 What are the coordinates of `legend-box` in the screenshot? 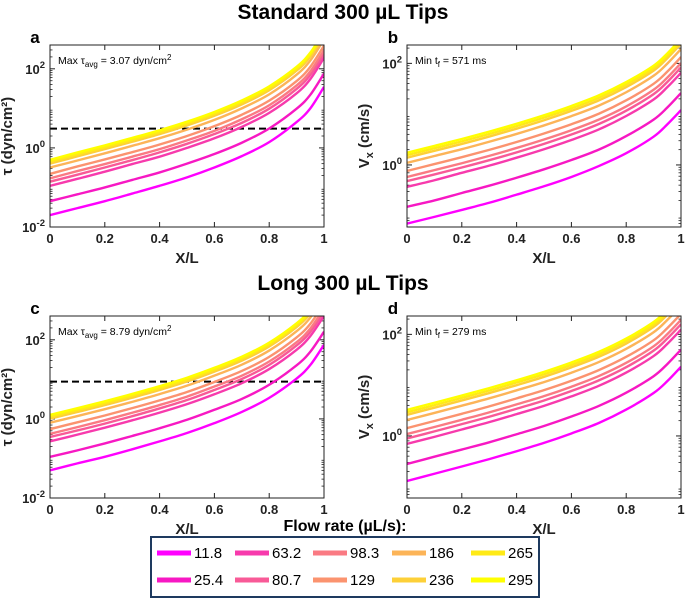 It's located at (345, 567).